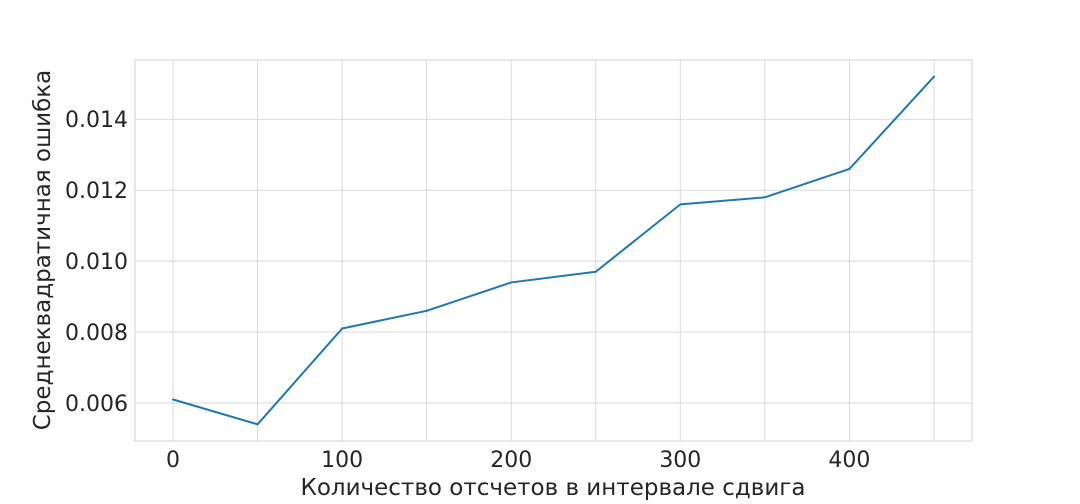  Describe the element at coordinates (342, 460) in the screenshot. I see `x-tick-label: 100` at that location.